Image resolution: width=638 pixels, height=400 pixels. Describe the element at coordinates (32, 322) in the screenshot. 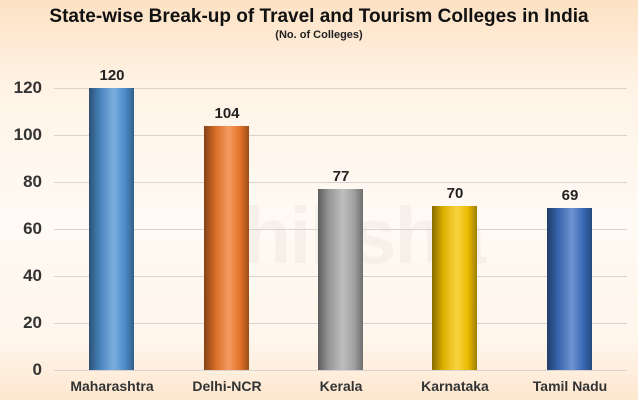

I see `y-tick-label: 20` at that location.